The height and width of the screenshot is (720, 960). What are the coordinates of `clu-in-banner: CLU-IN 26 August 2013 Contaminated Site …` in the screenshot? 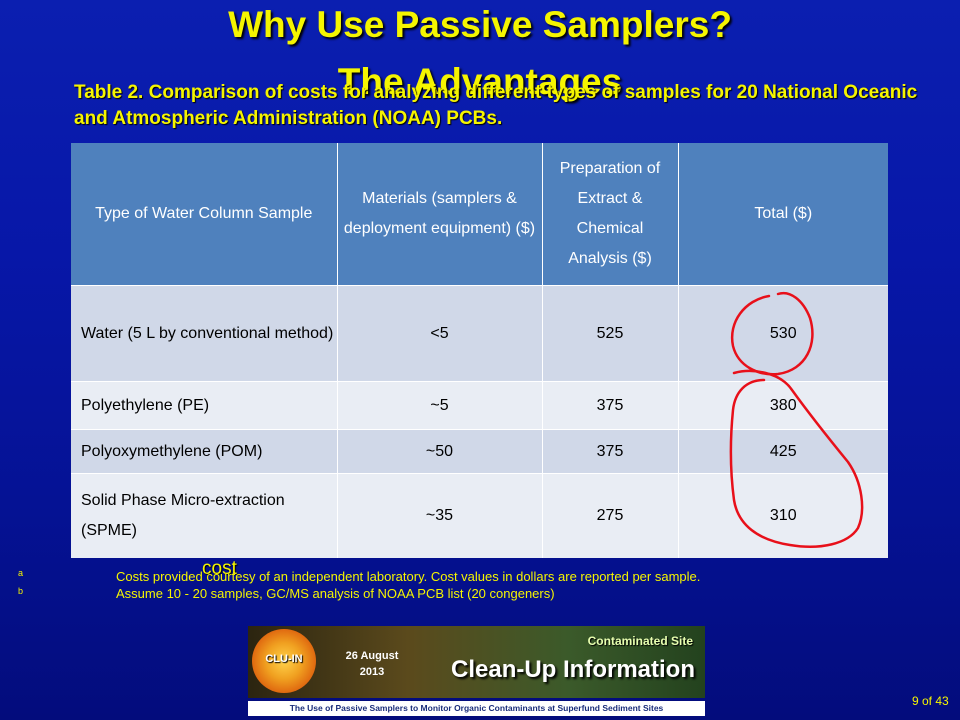 It's located at (476, 662).